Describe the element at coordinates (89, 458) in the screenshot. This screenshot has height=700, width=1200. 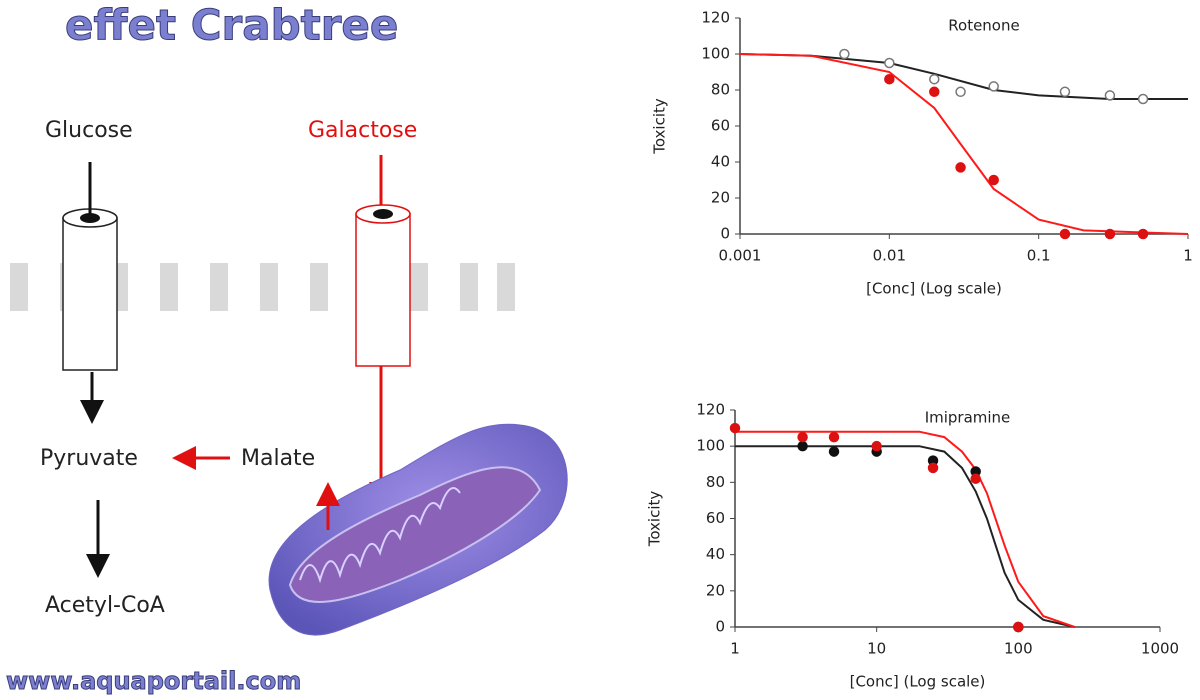
I see `pyruvate-label: Pyruvate` at that location.